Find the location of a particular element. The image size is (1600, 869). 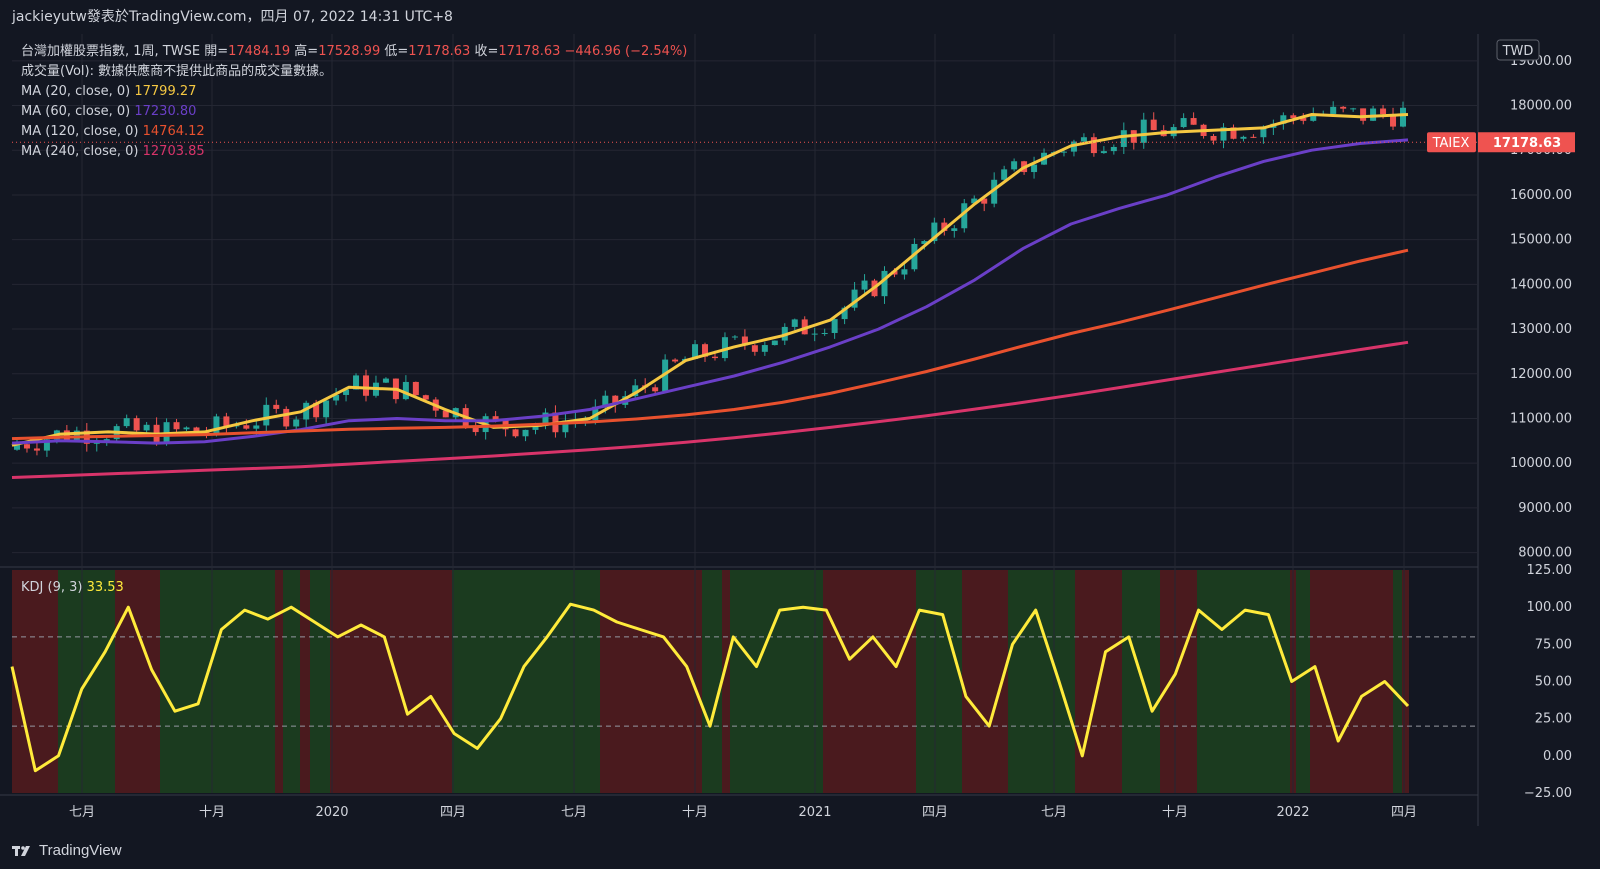

currency-label: TWD is located at coordinates (1518, 51).